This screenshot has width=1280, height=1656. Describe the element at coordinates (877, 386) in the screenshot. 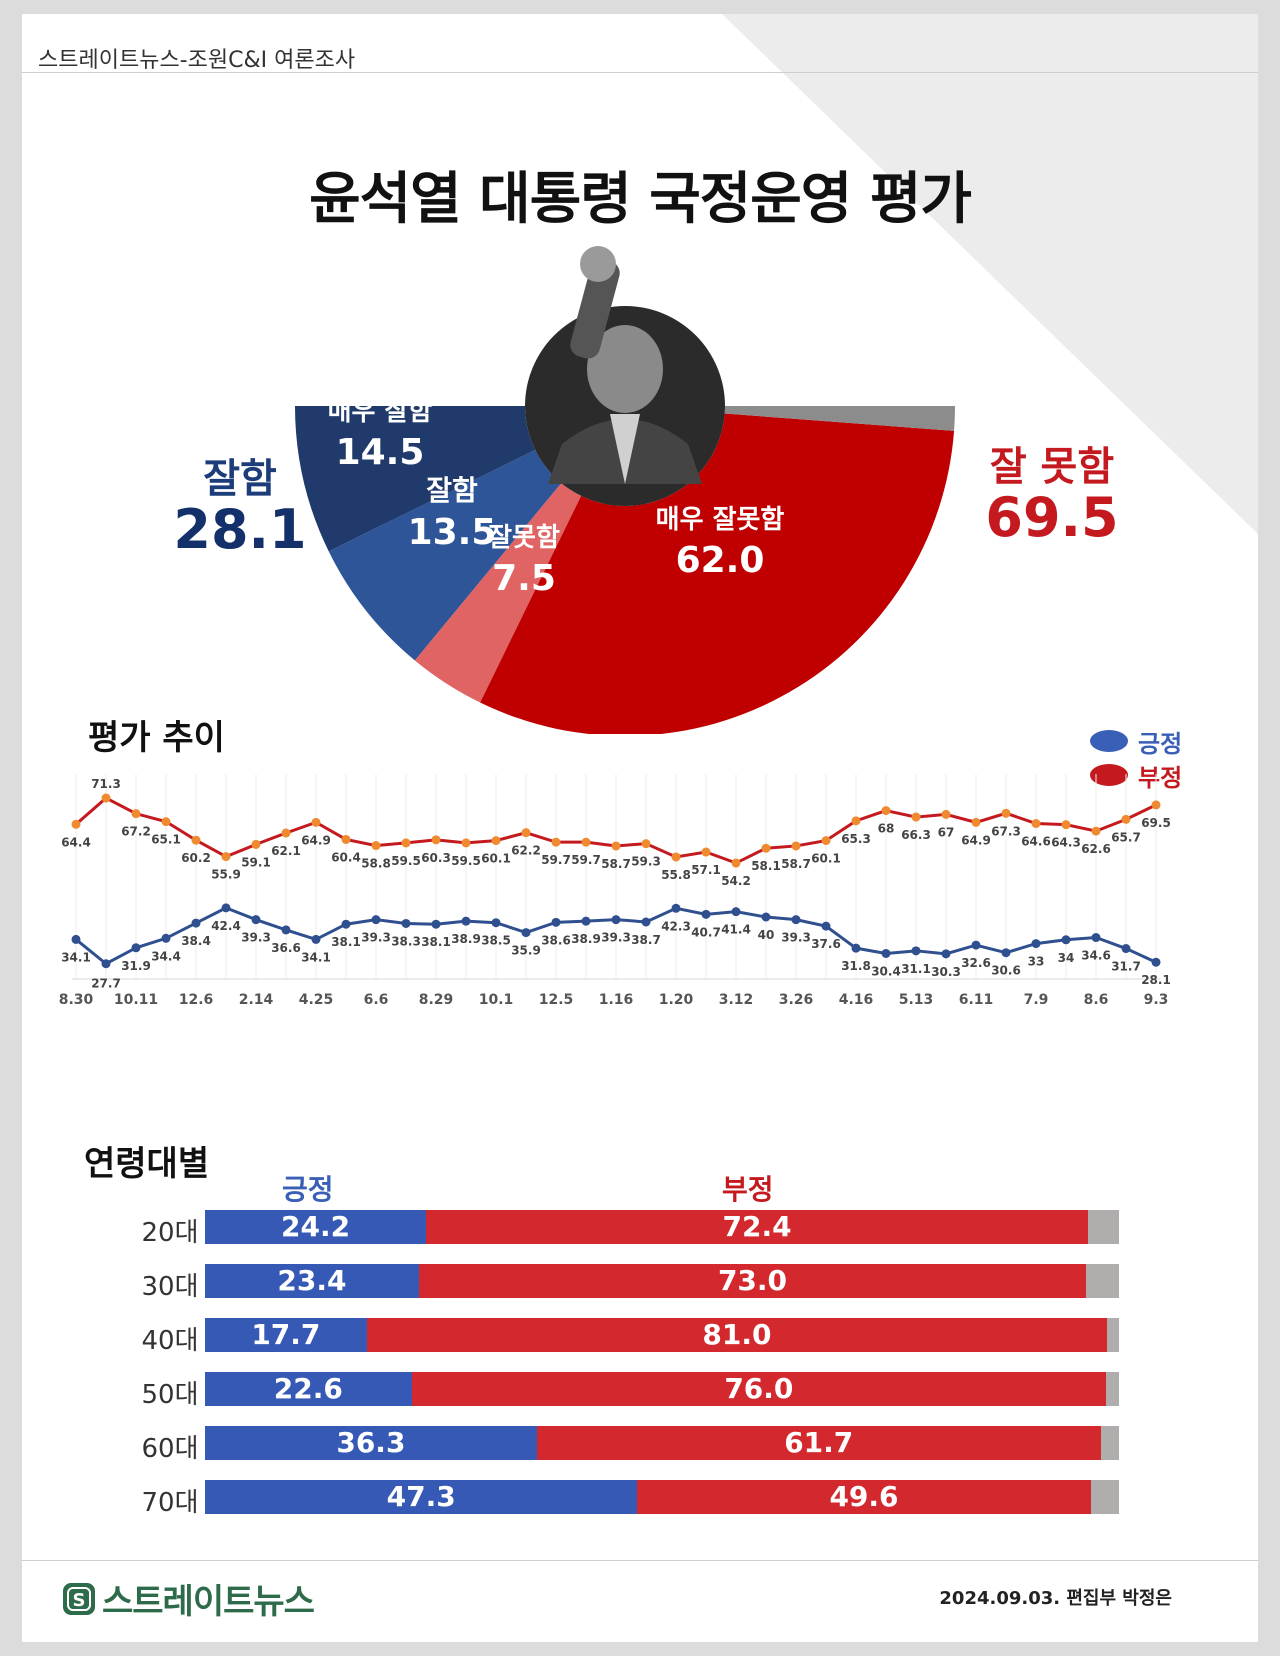

I see `donut-slice-label-4: 잘모름 2.4` at that location.